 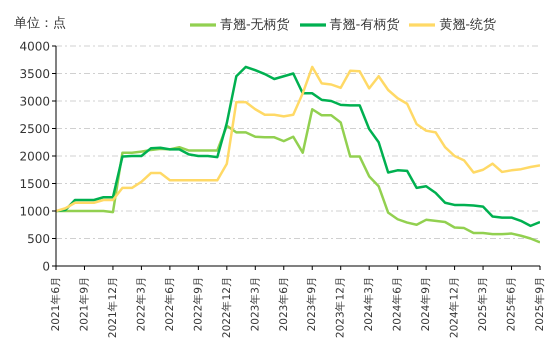 What do you see at coordinates (34, 73) in the screenshot?
I see `y-tick-label: 3500` at bounding box center [34, 73].